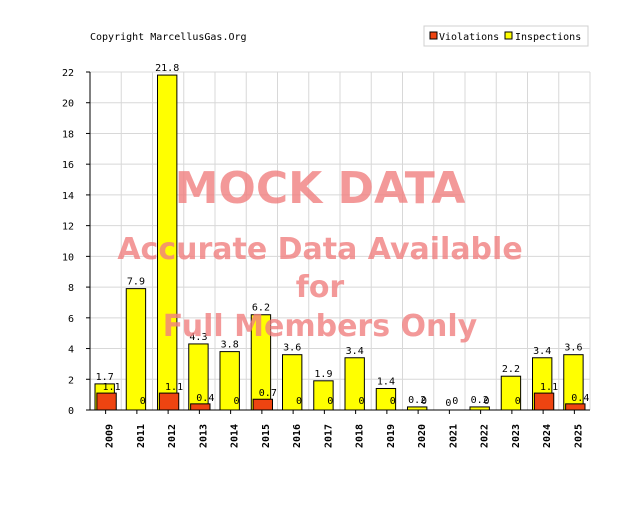 Image resolution: width=640 pixels, height=505 pixels. What do you see at coordinates (319, 249) in the screenshot?
I see `watermark-line2: Accurate Data Available` at bounding box center [319, 249].